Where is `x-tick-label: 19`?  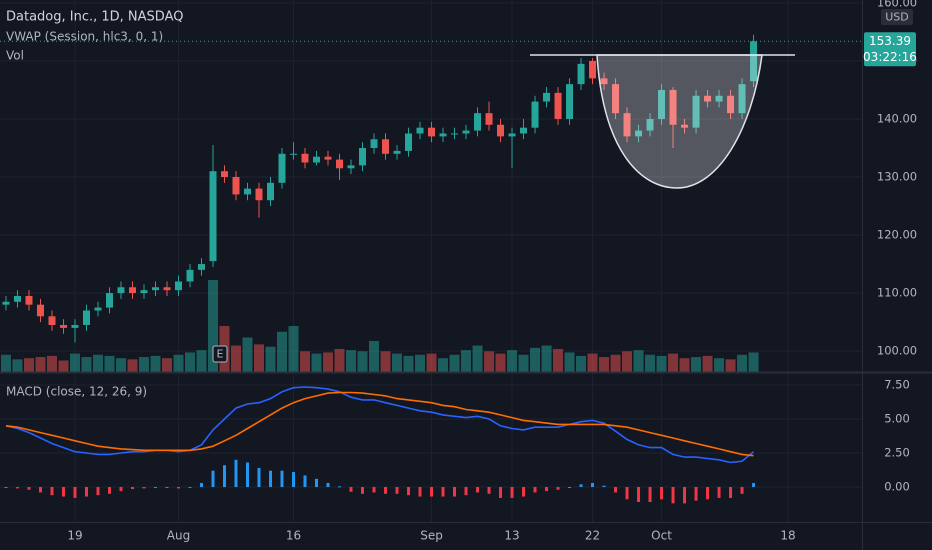 x-tick-label: 19 is located at coordinates (74, 536).